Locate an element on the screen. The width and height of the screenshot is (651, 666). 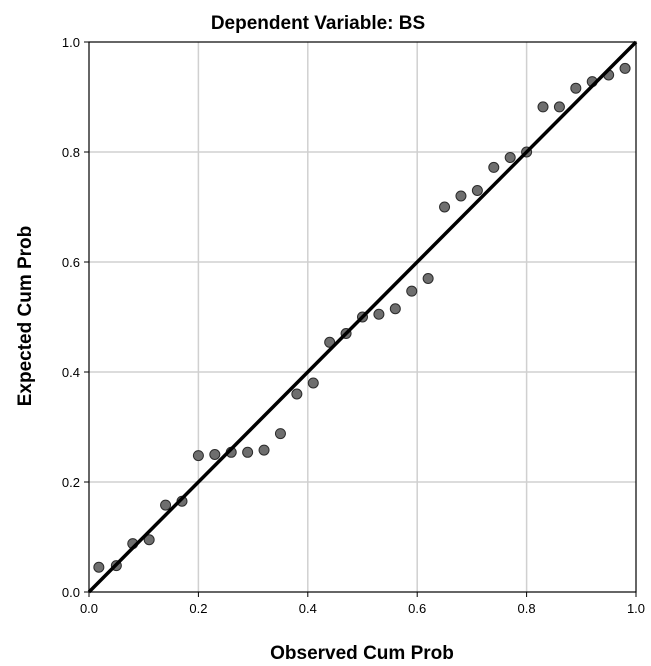
x-tick-label: 0.6 is located at coordinates (417, 608).